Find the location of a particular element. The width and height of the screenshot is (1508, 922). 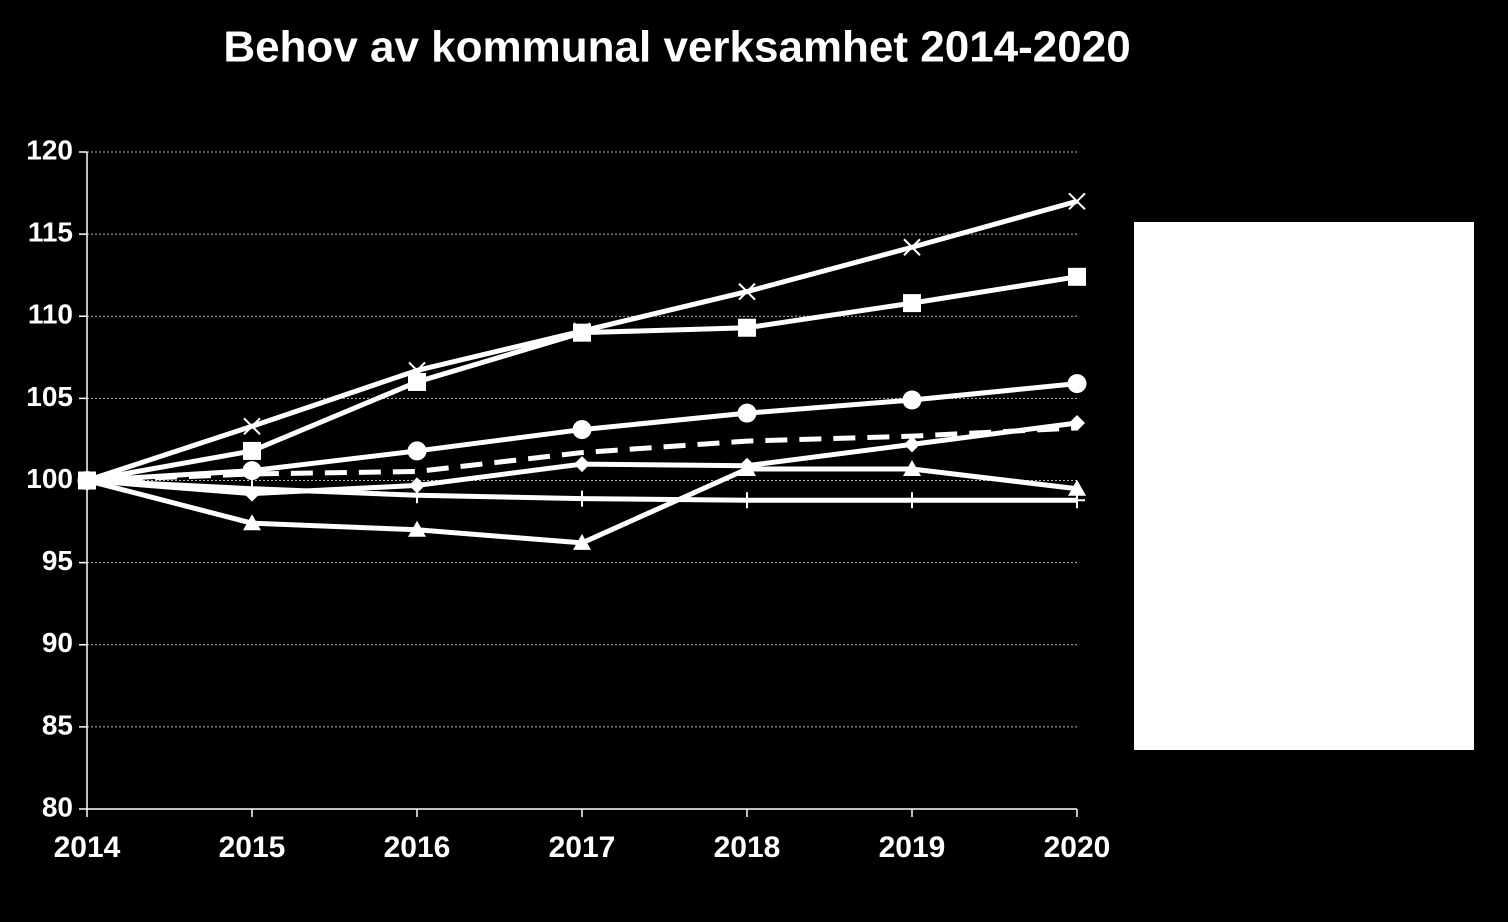

y-tick-label: 85 is located at coordinates (57, 724).